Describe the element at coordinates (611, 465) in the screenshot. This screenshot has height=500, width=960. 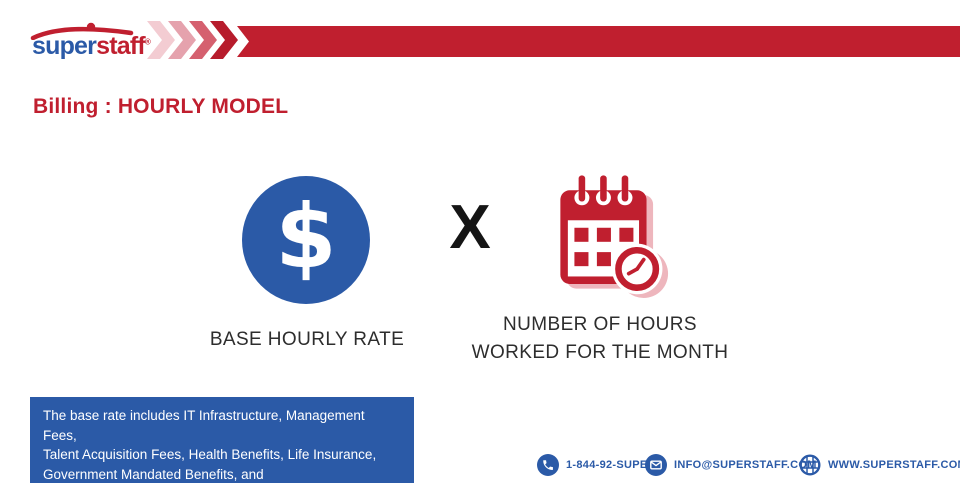
I see `contact-phone-label: 1-844-92-SUPER` at that location.